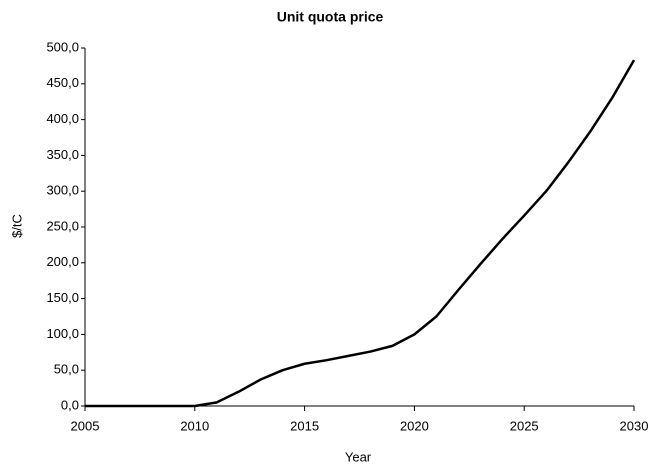 Image resolution: width=650 pixels, height=469 pixels. I want to click on x-tick-label: 2025, so click(524, 425).